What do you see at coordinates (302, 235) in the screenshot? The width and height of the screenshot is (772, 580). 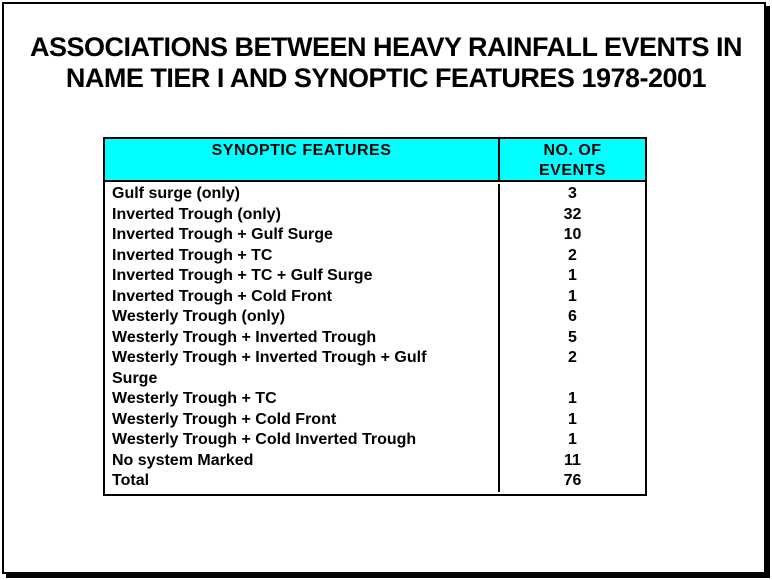 I see `feature-cell: Inverted Trough + Gulf Surge` at bounding box center [302, 235].